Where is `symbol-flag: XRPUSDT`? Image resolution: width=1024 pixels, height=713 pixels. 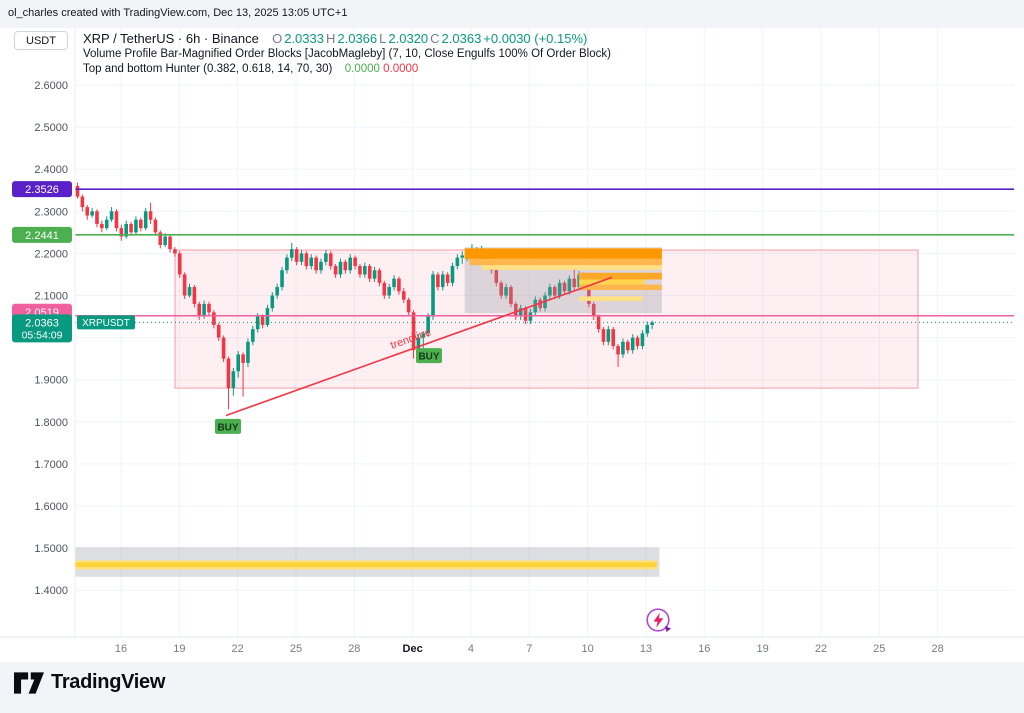 symbol-flag: XRPUSDT is located at coordinates (106, 322).